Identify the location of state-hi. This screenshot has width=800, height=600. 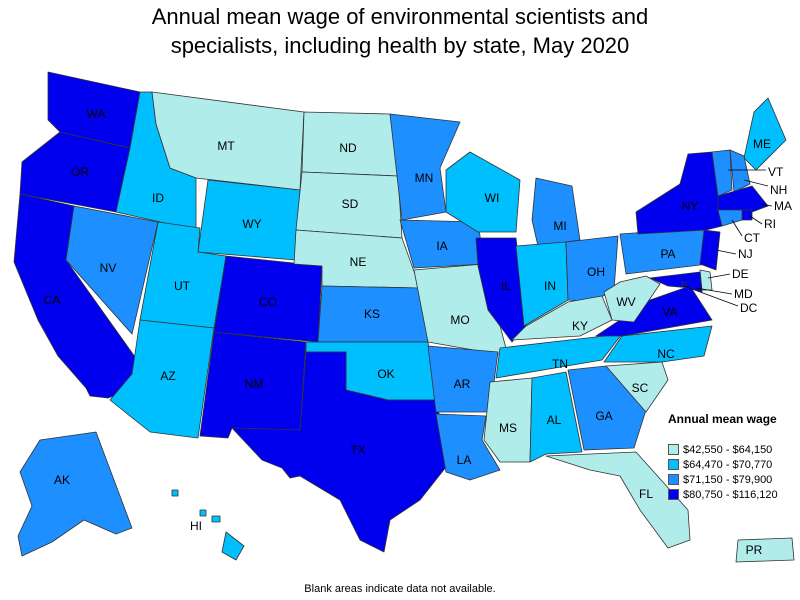
(208, 525).